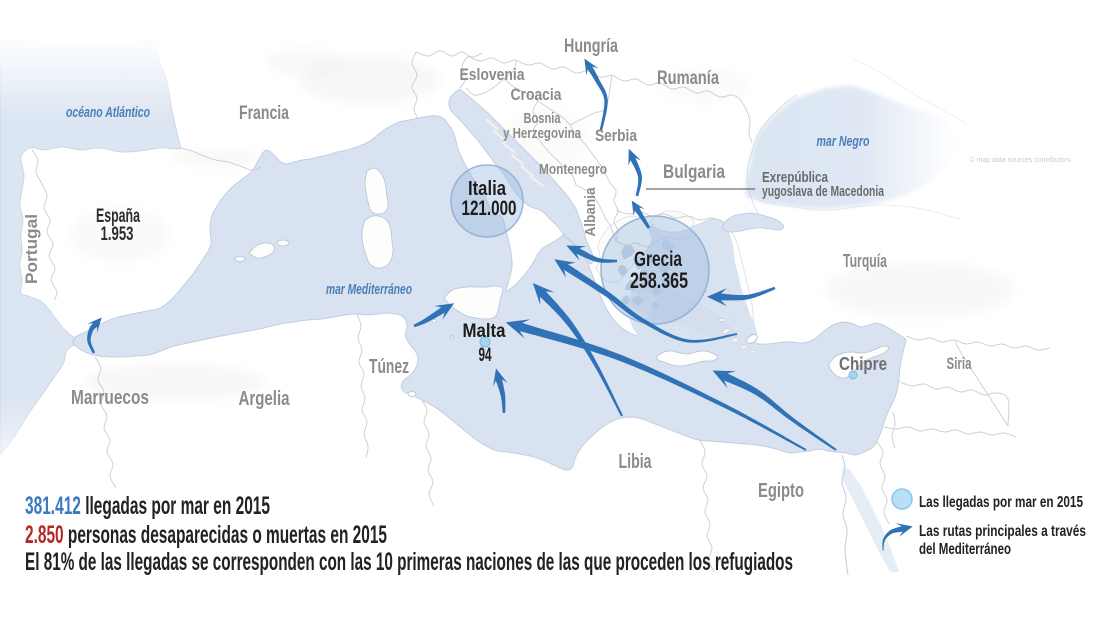  Describe the element at coordinates (118, 216) in the screenshot. I see `svg-text: España` at that location.